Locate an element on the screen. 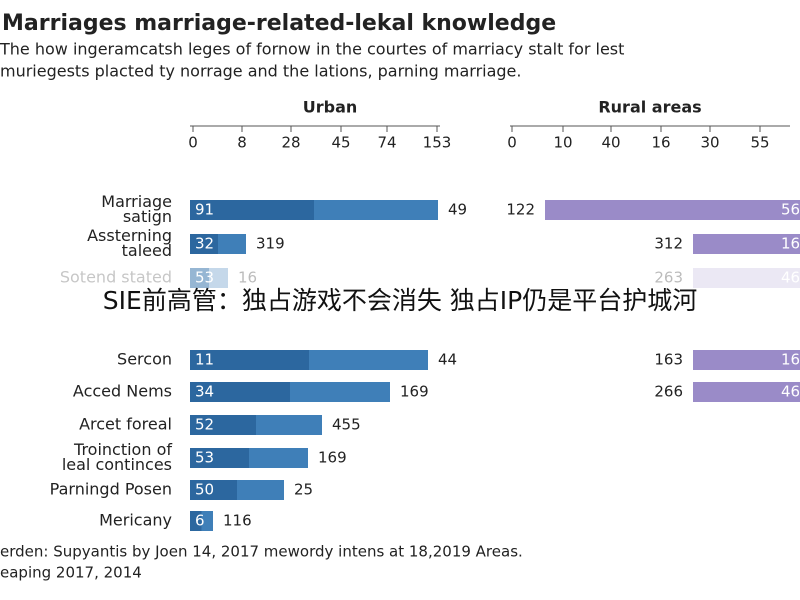  value-label: 163 is located at coordinates (668, 360).